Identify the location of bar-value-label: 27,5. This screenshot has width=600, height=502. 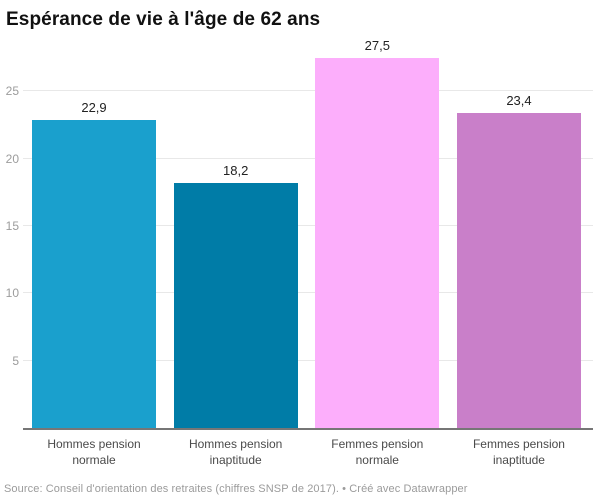
(377, 45).